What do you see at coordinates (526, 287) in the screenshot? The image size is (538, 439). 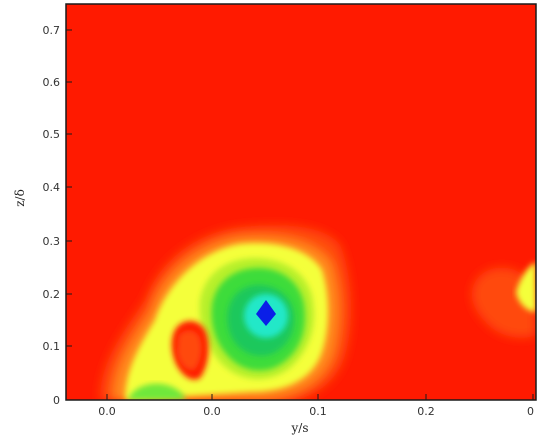 I see `contour-right-yellow` at bounding box center [526, 287].